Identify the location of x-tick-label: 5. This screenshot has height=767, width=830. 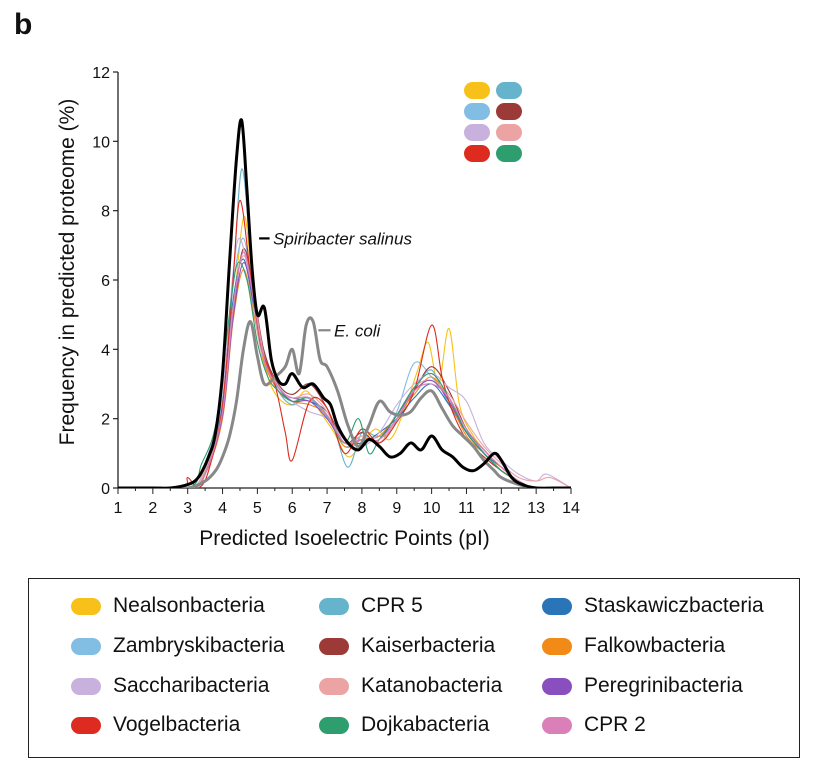
(257, 508).